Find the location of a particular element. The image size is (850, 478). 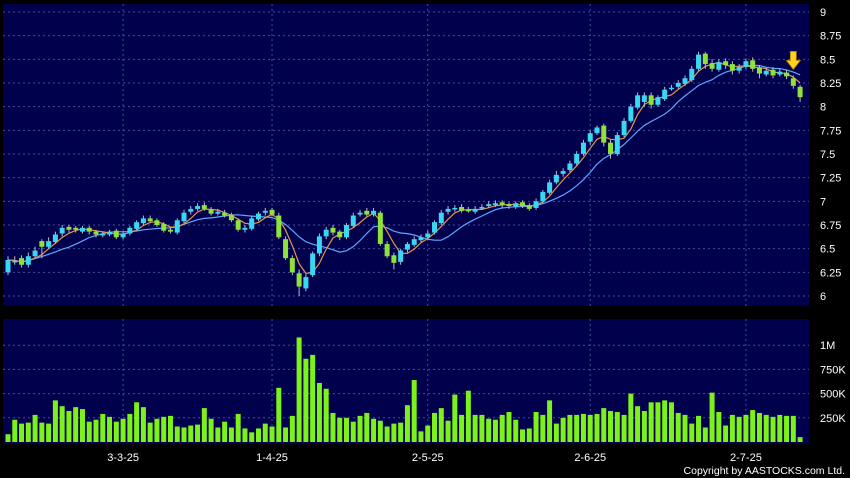

price-tick-label: 7.25 is located at coordinates (830, 179).